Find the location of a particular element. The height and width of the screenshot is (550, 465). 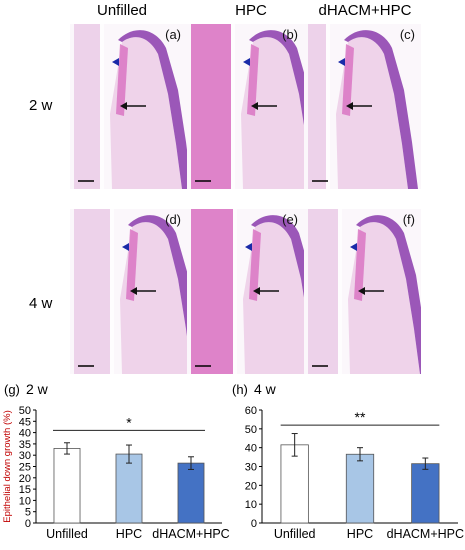

column-header-dhacm-hpc: dHACM+HPC is located at coordinates (365, 10).